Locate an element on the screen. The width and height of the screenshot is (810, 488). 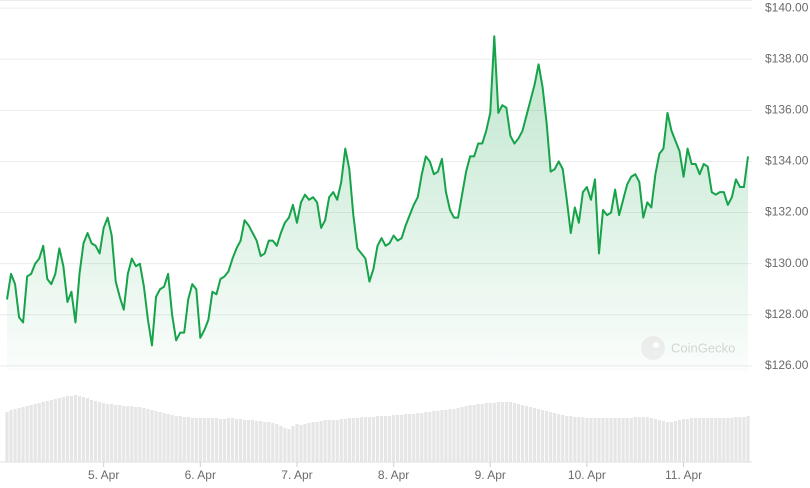
y-tick-label: $126.00 is located at coordinates (787, 365).